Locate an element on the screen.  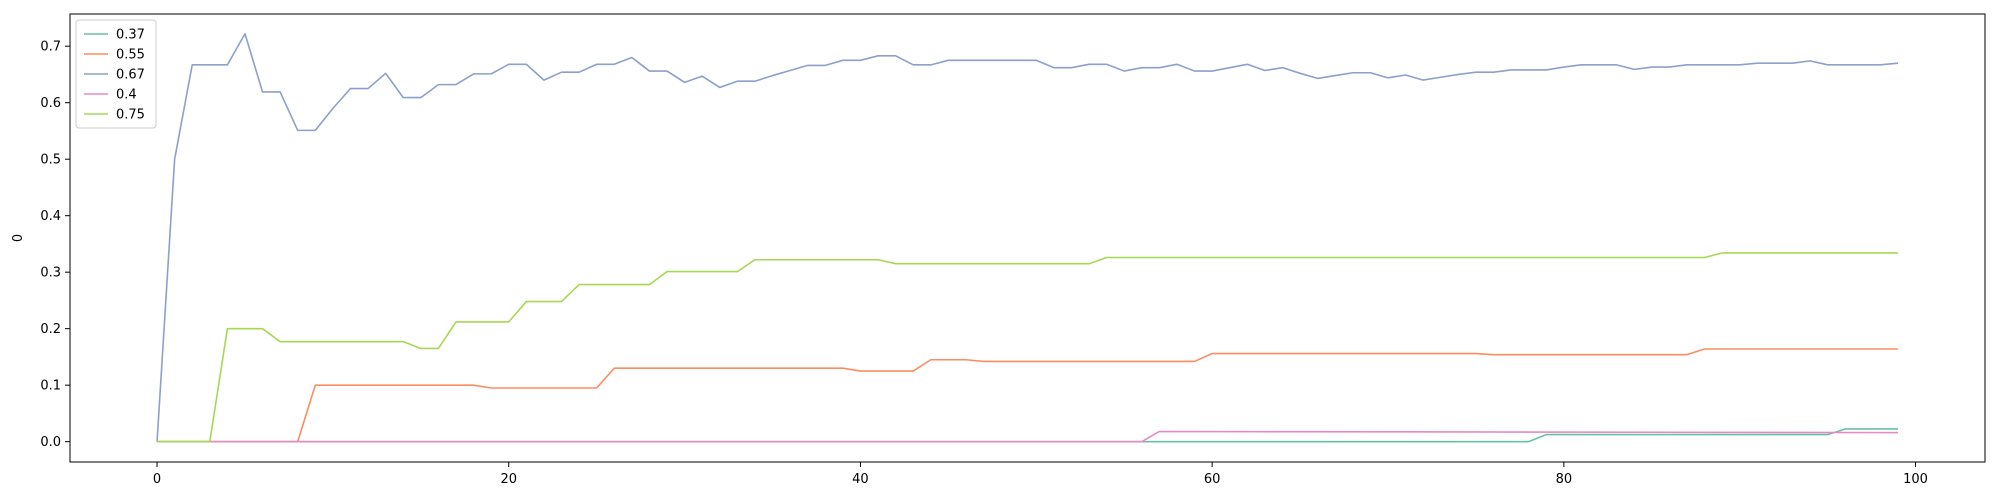
y-axis-label: 0 is located at coordinates (18, 238).